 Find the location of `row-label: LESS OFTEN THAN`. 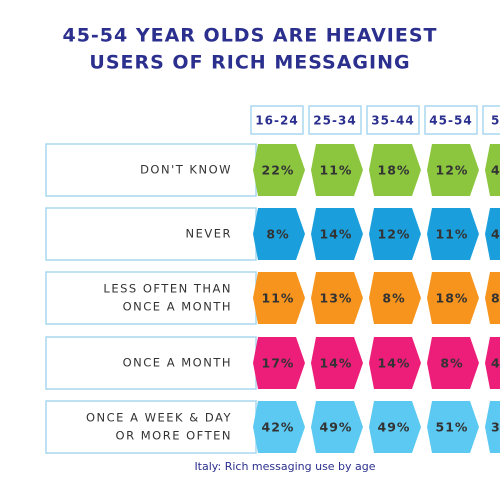

row-label: LESS OFTEN THAN is located at coordinates (167, 289).